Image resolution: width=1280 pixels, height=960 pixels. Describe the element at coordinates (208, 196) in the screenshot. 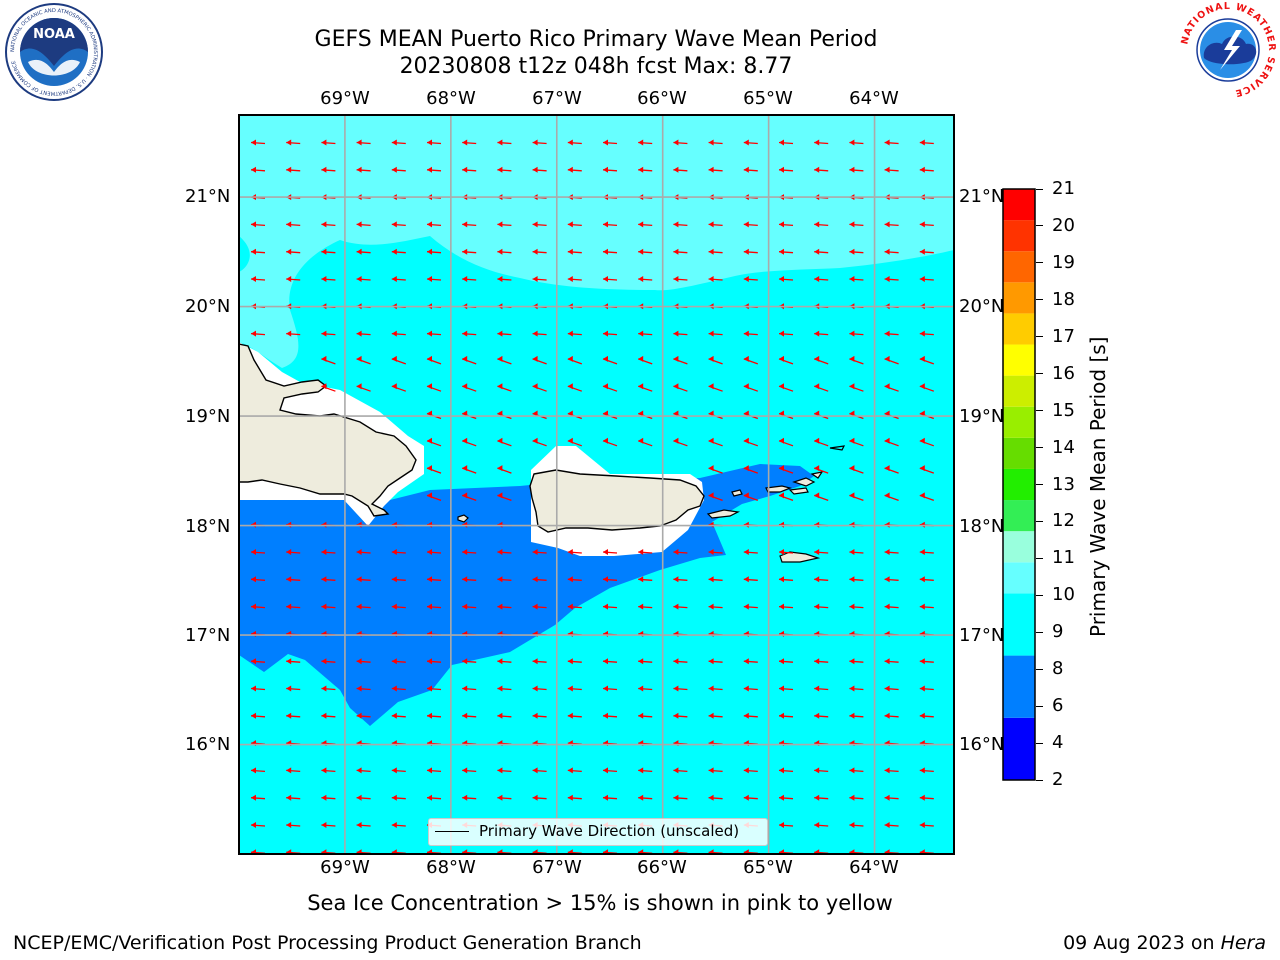

I see `lat-label-left: 21°N` at that location.